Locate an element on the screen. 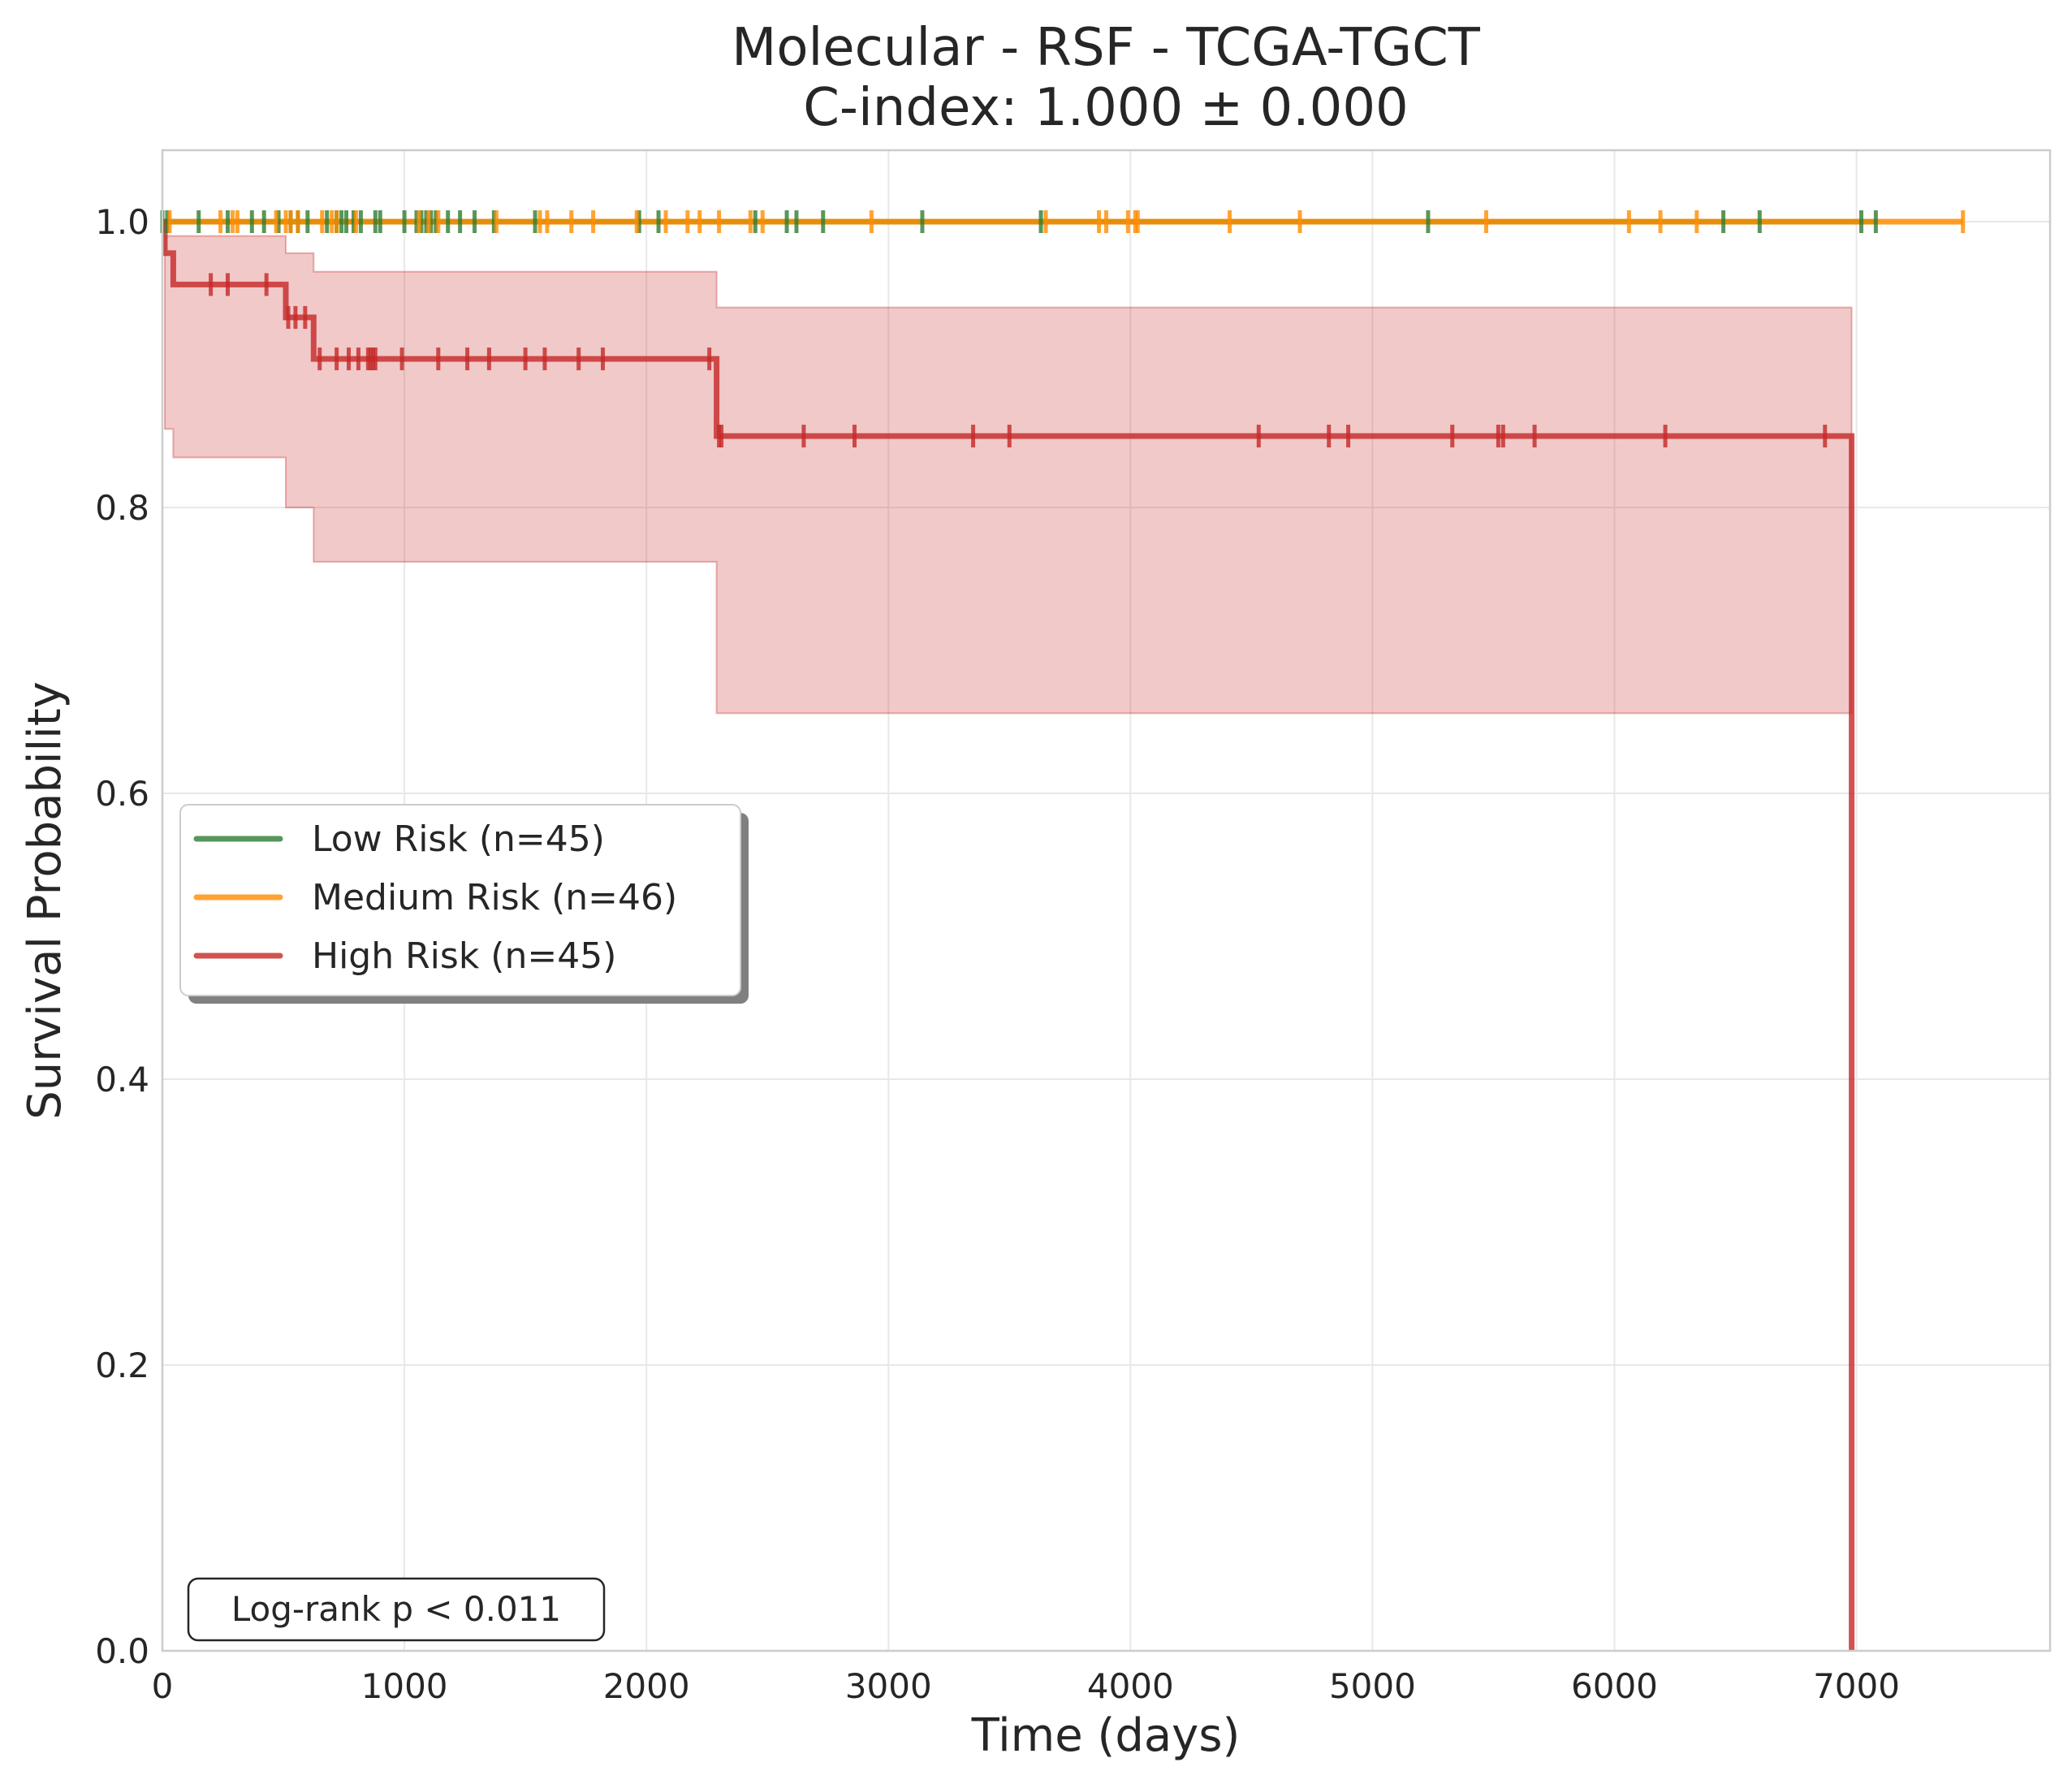  x-axis-label: Time (days) is located at coordinates (1106, 1735).